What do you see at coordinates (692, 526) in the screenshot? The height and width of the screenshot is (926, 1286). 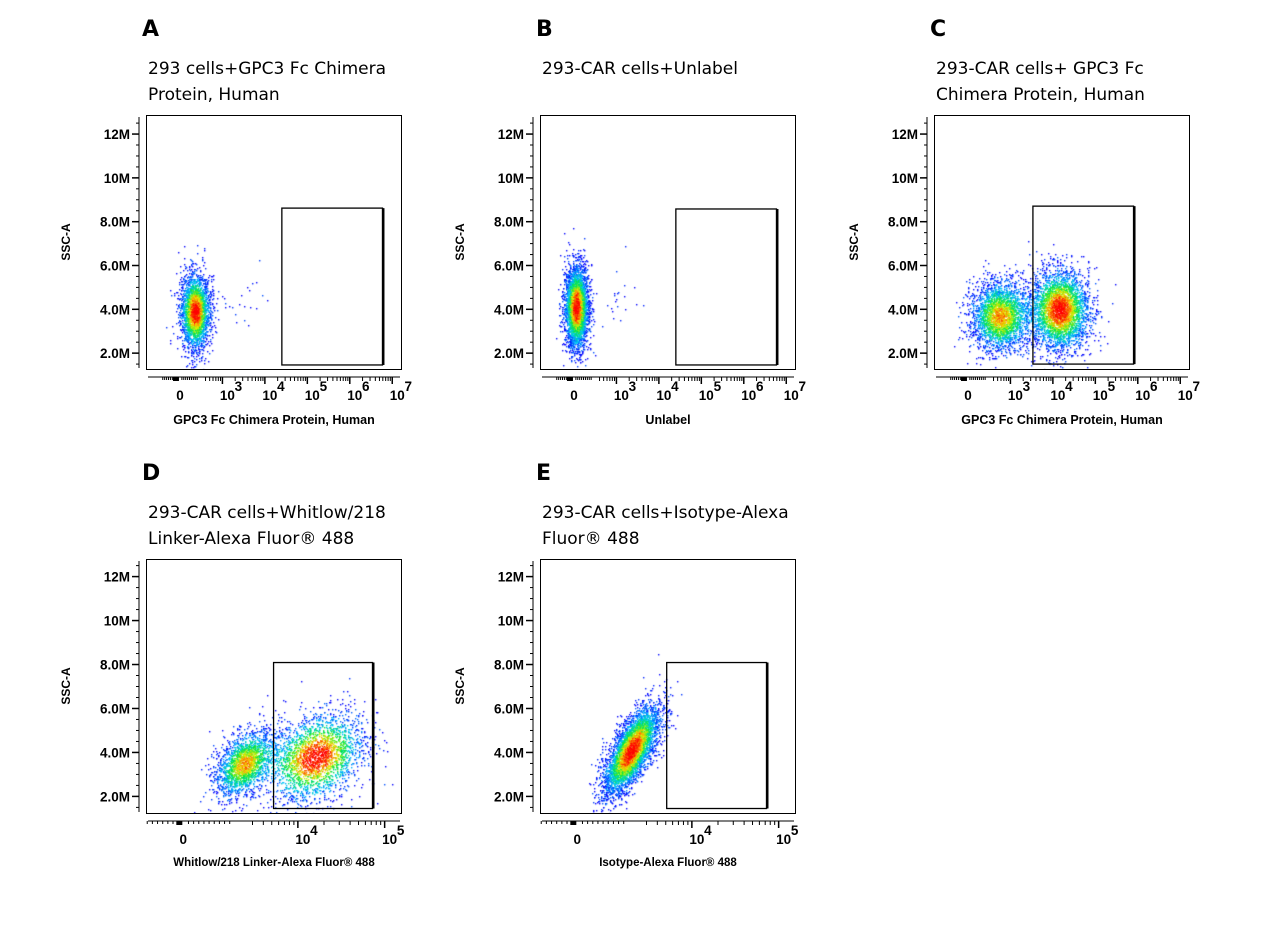 I see `panel-title: 293-CAR cells+Isotype-Alexa Fluor® 488` at bounding box center [692, 526].